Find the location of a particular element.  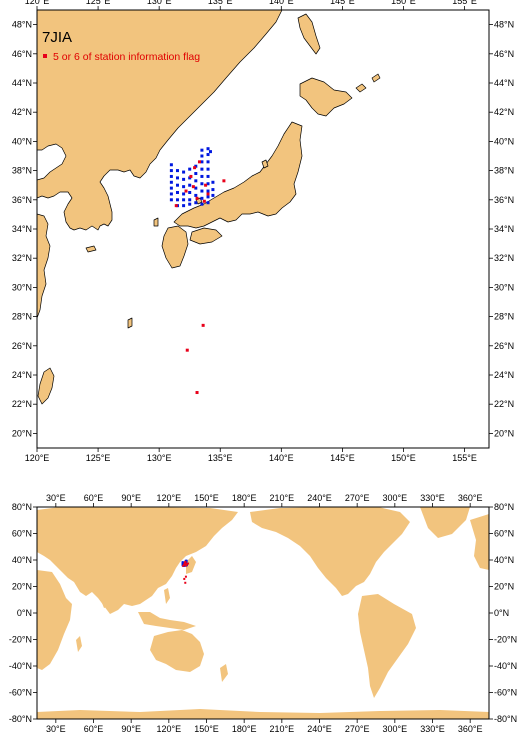

hokkaido is located at coordinates (326, 97).